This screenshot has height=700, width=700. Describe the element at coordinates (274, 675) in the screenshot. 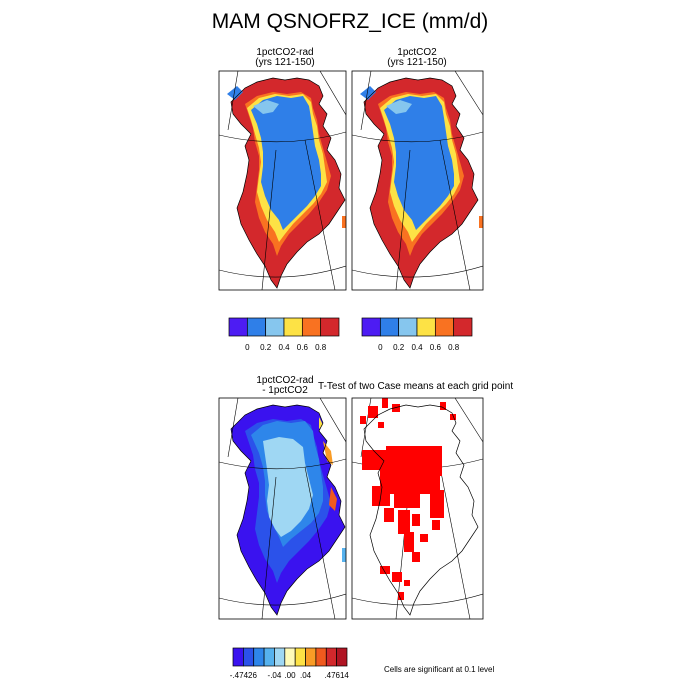

I see `colorbar-tick-label: -.04` at that location.